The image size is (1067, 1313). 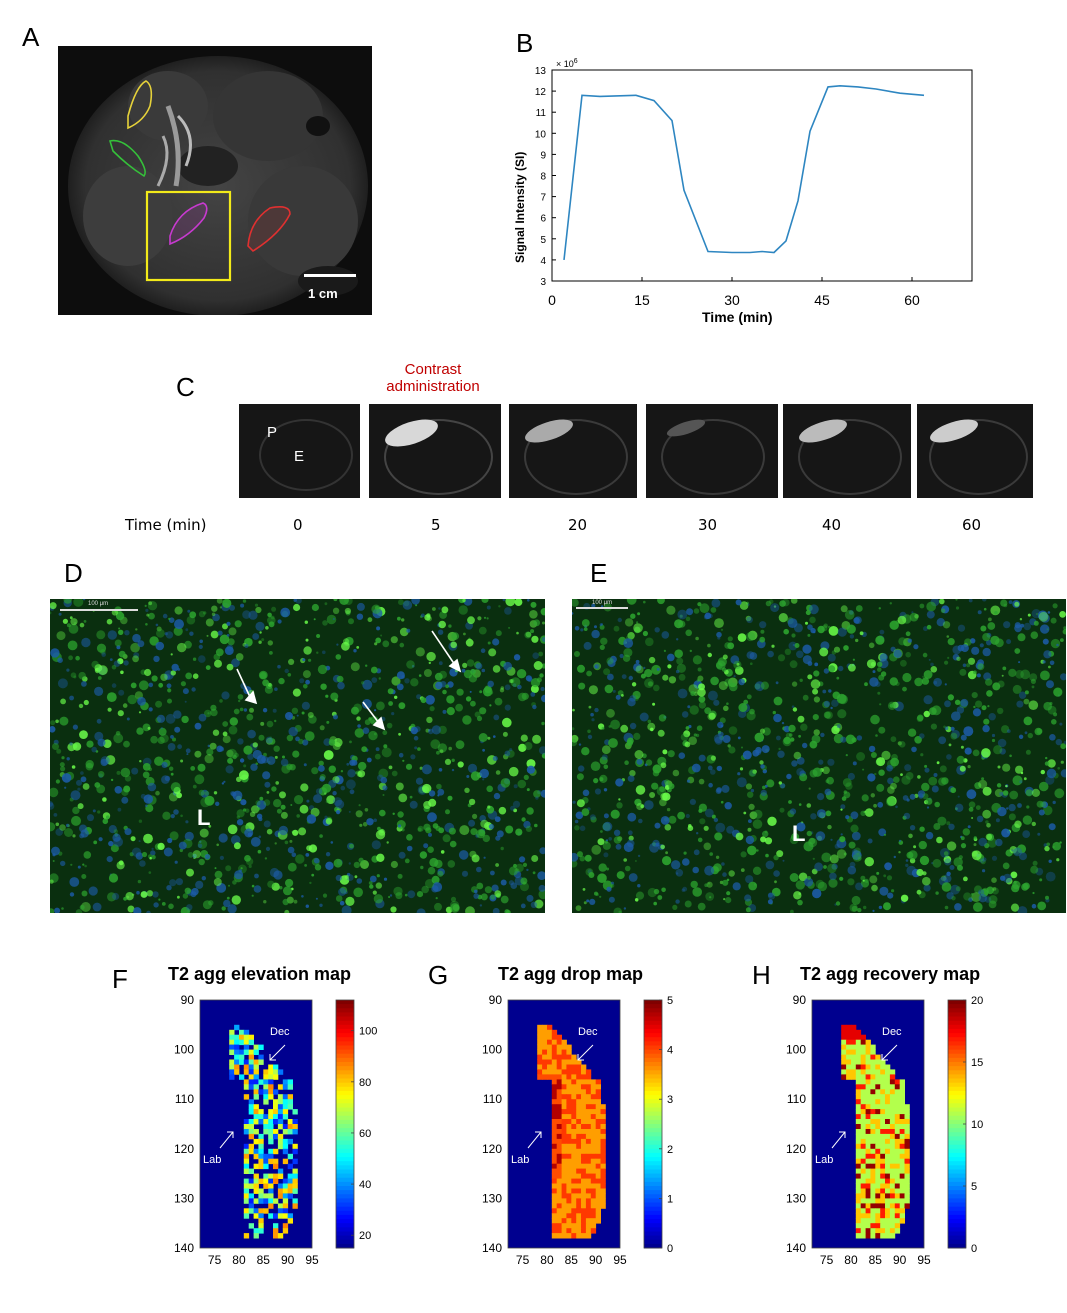 I want to click on contrast-label-line1: Contrast, so click(x=433, y=369).